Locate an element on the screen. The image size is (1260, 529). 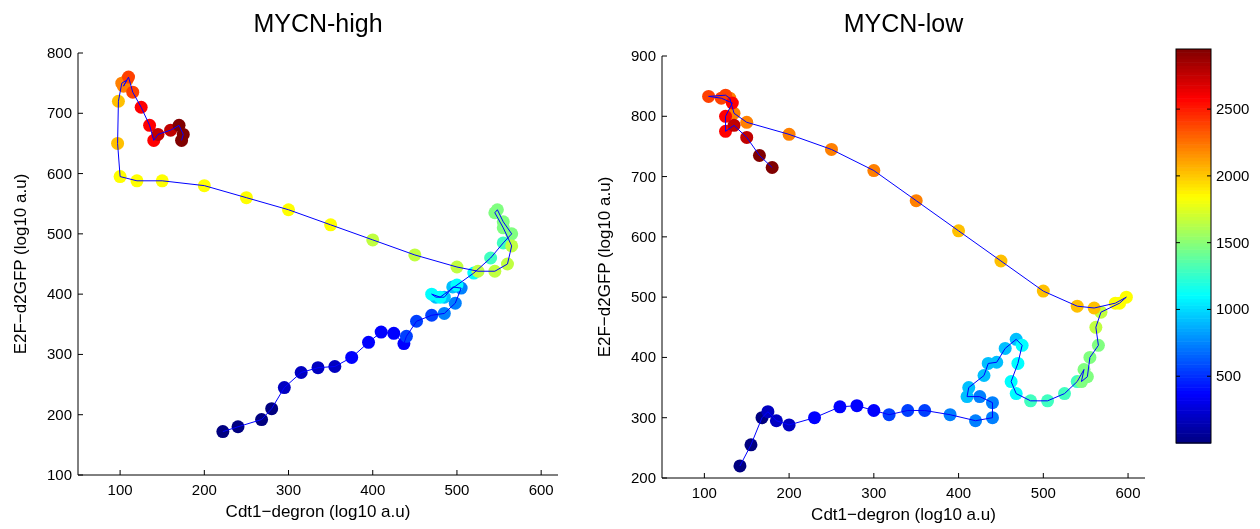
color-bar-label: 1500 is located at coordinates (1233, 242).